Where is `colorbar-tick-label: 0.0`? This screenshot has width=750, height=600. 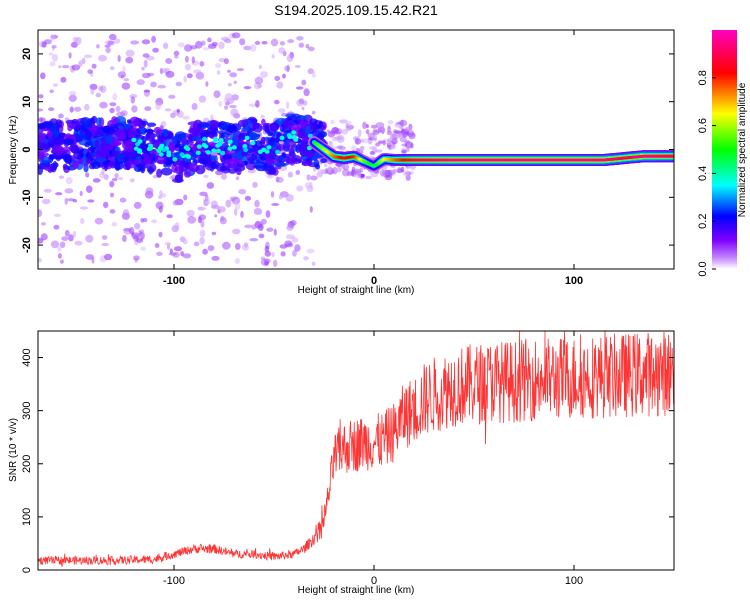
colorbar-tick-label: 0.0 is located at coordinates (703, 268).